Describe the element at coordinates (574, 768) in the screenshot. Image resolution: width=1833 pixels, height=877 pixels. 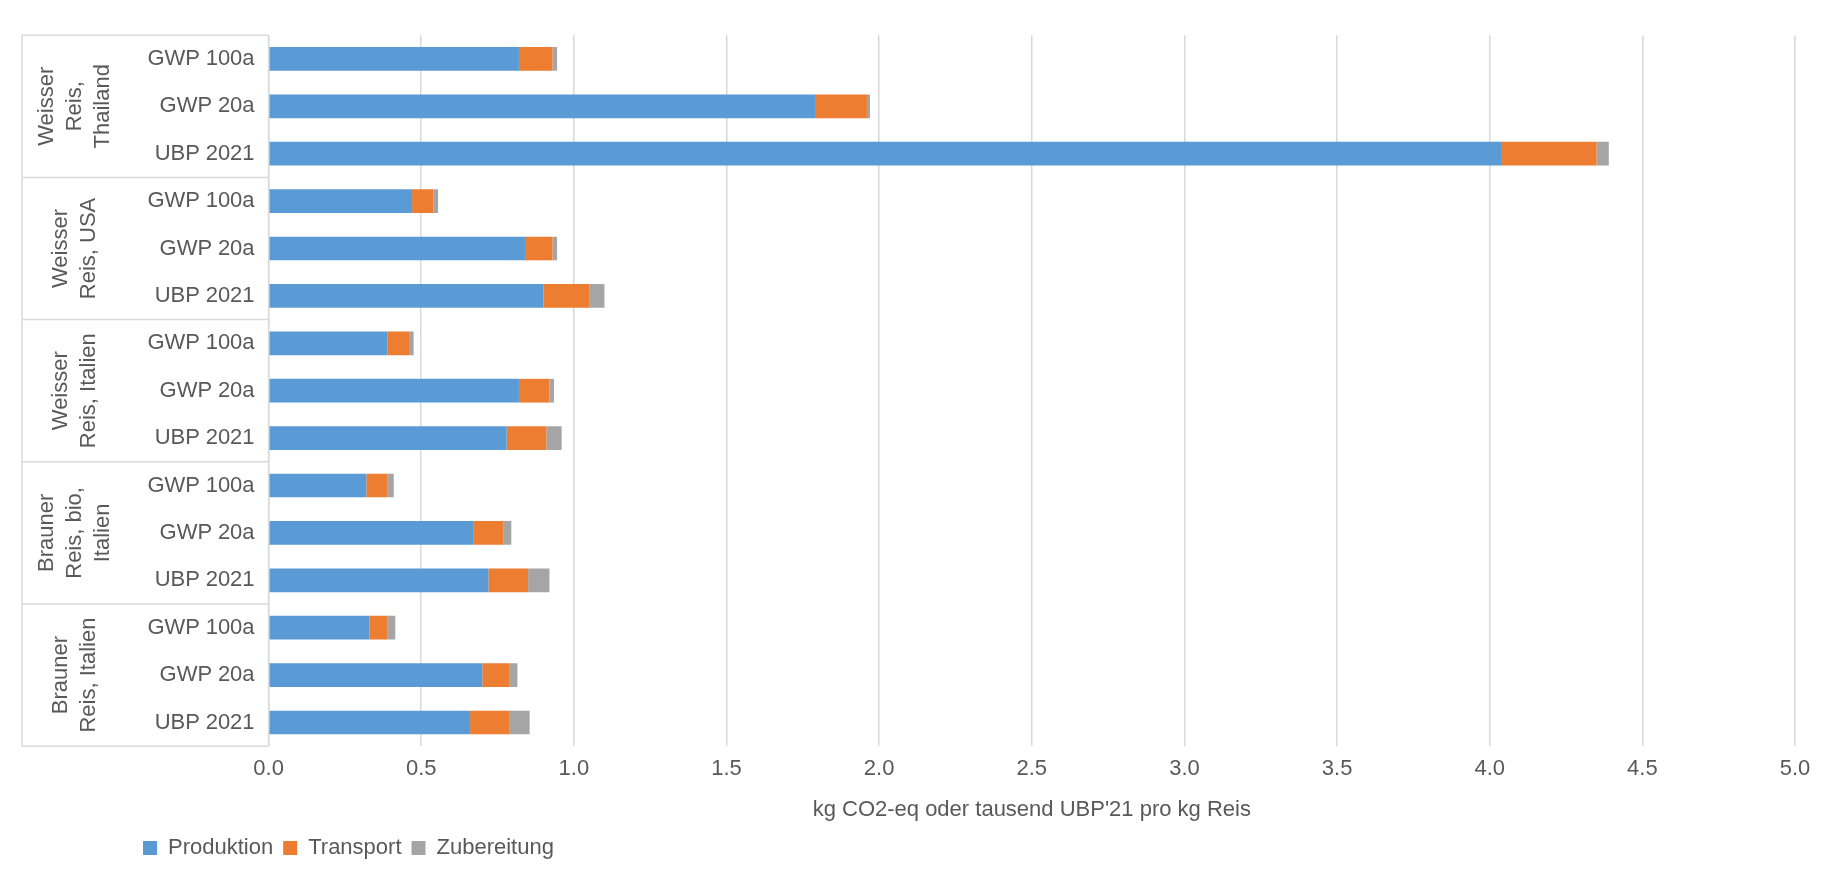
I see `x-tick-label: 1.0` at that location.